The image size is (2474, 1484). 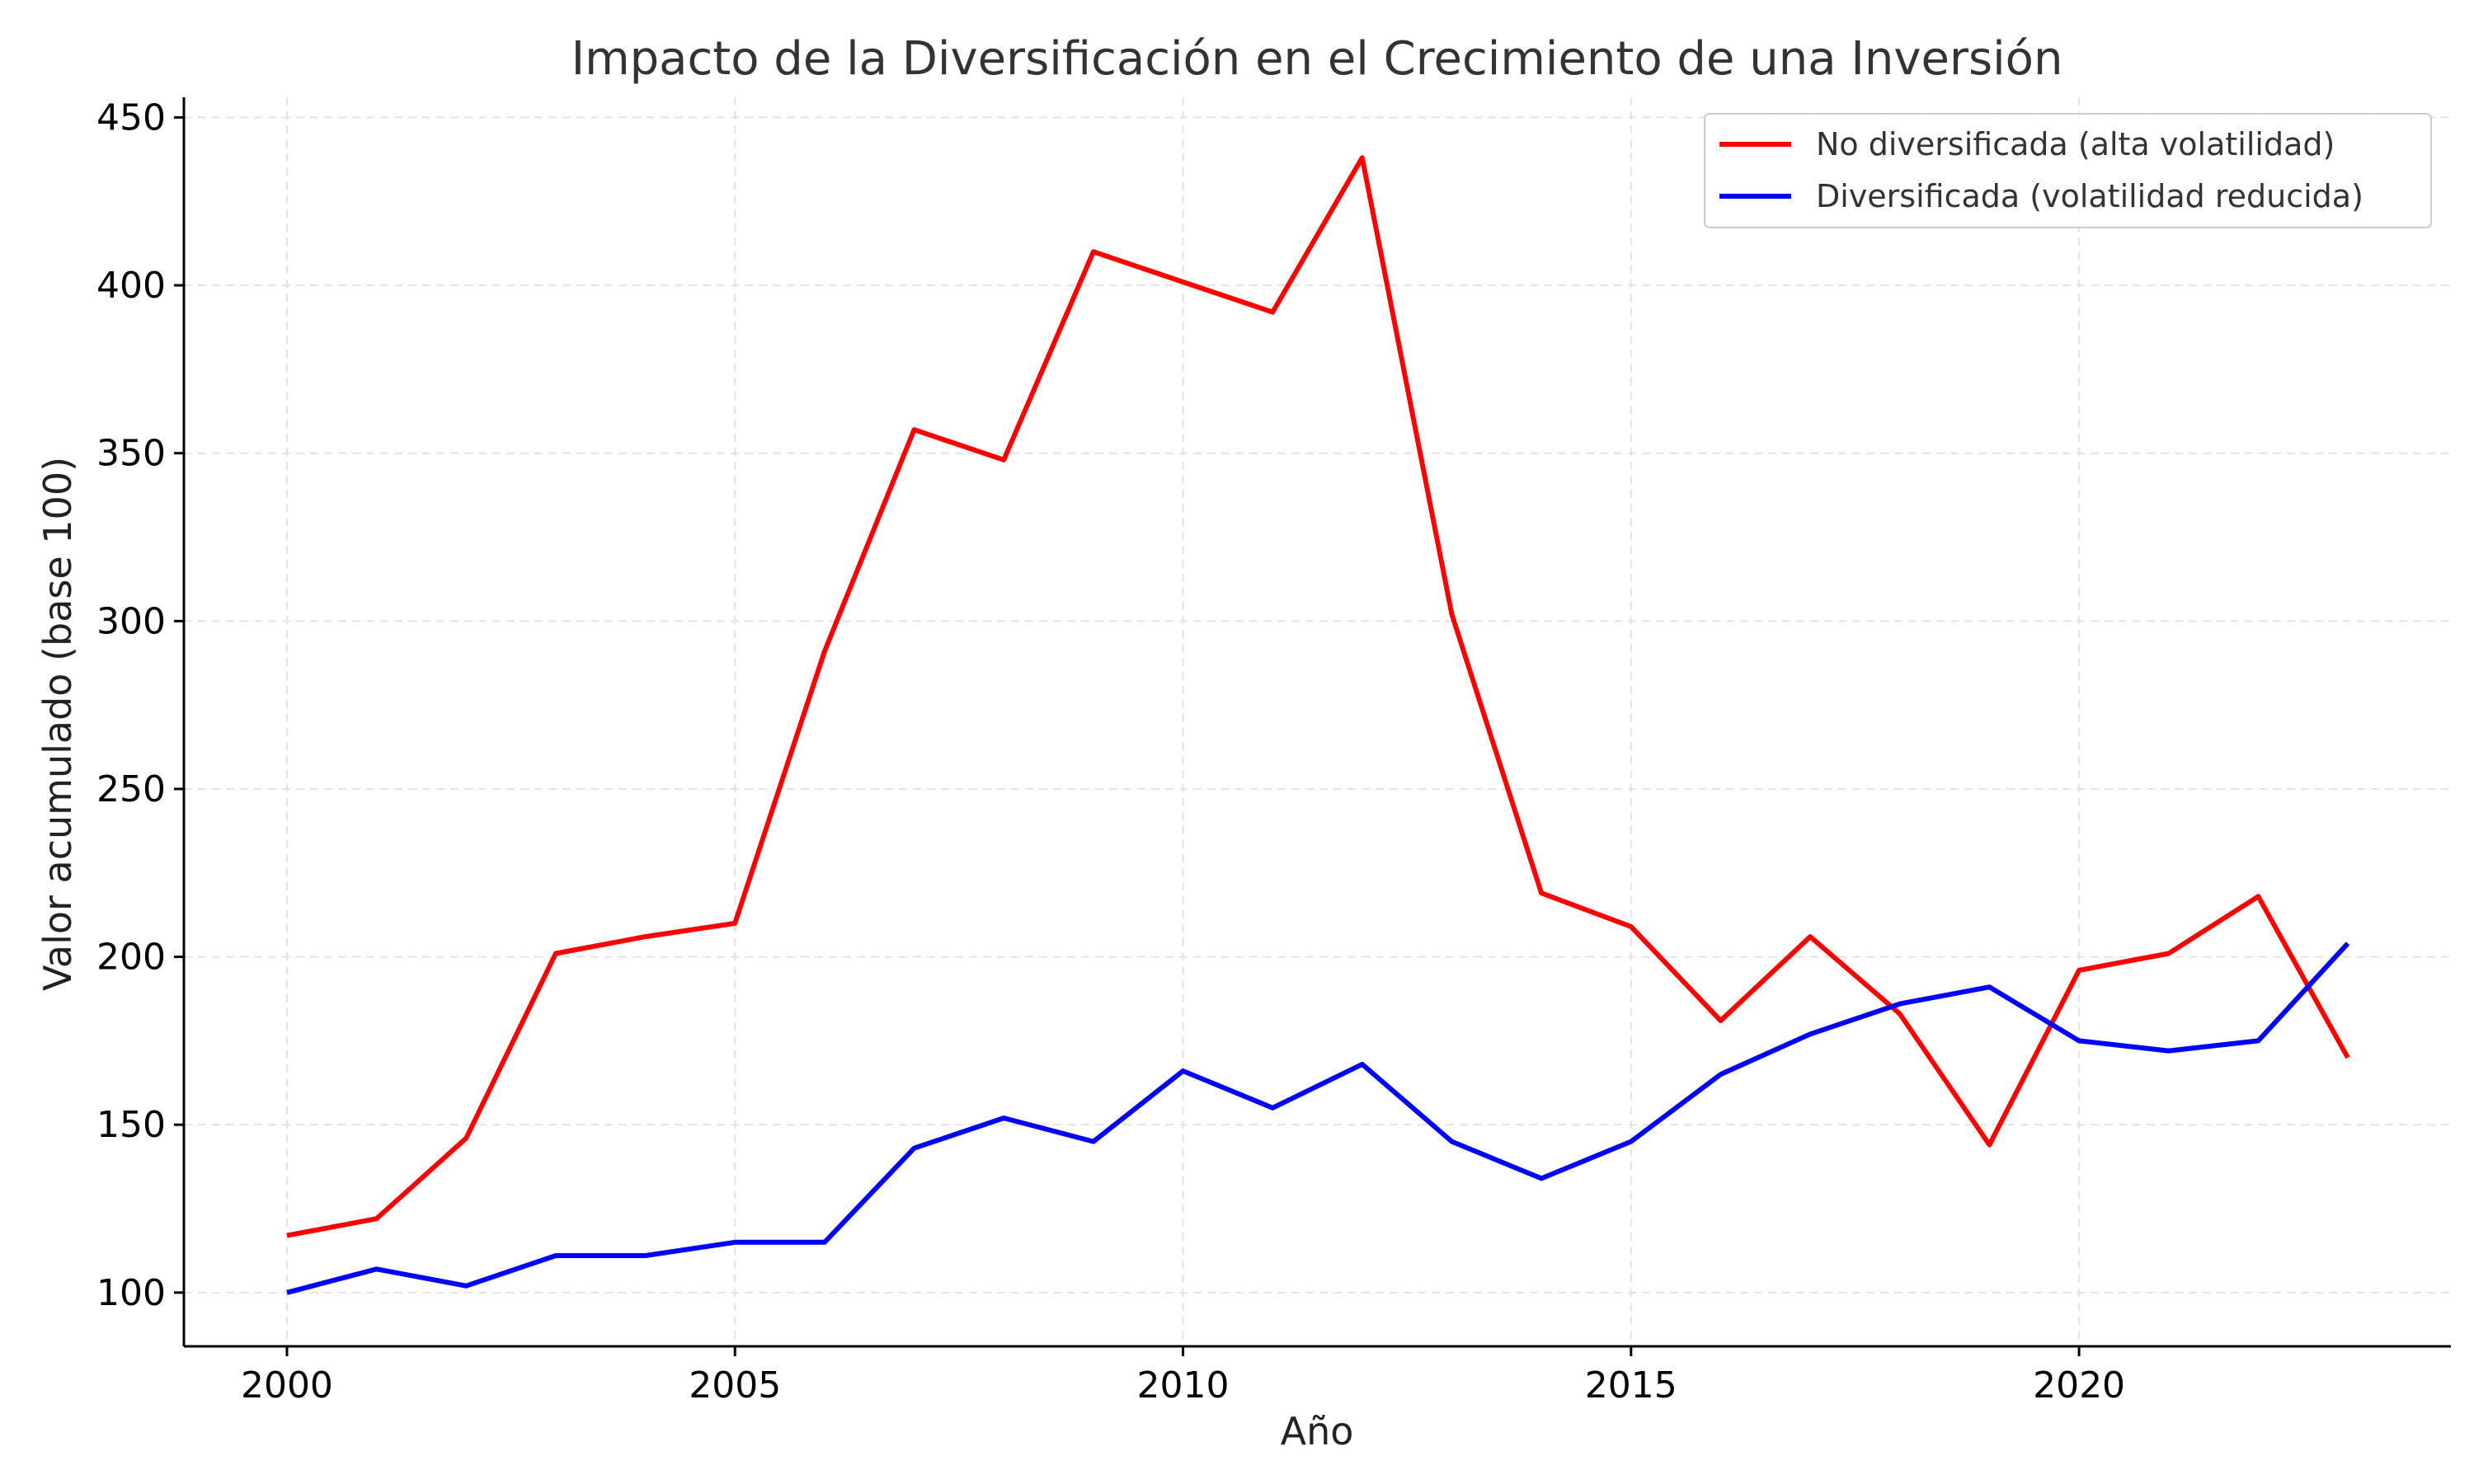 What do you see at coordinates (2089, 196) in the screenshot?
I see `legend-label-diversificada: Diversificada (volatilidad reducida)` at bounding box center [2089, 196].